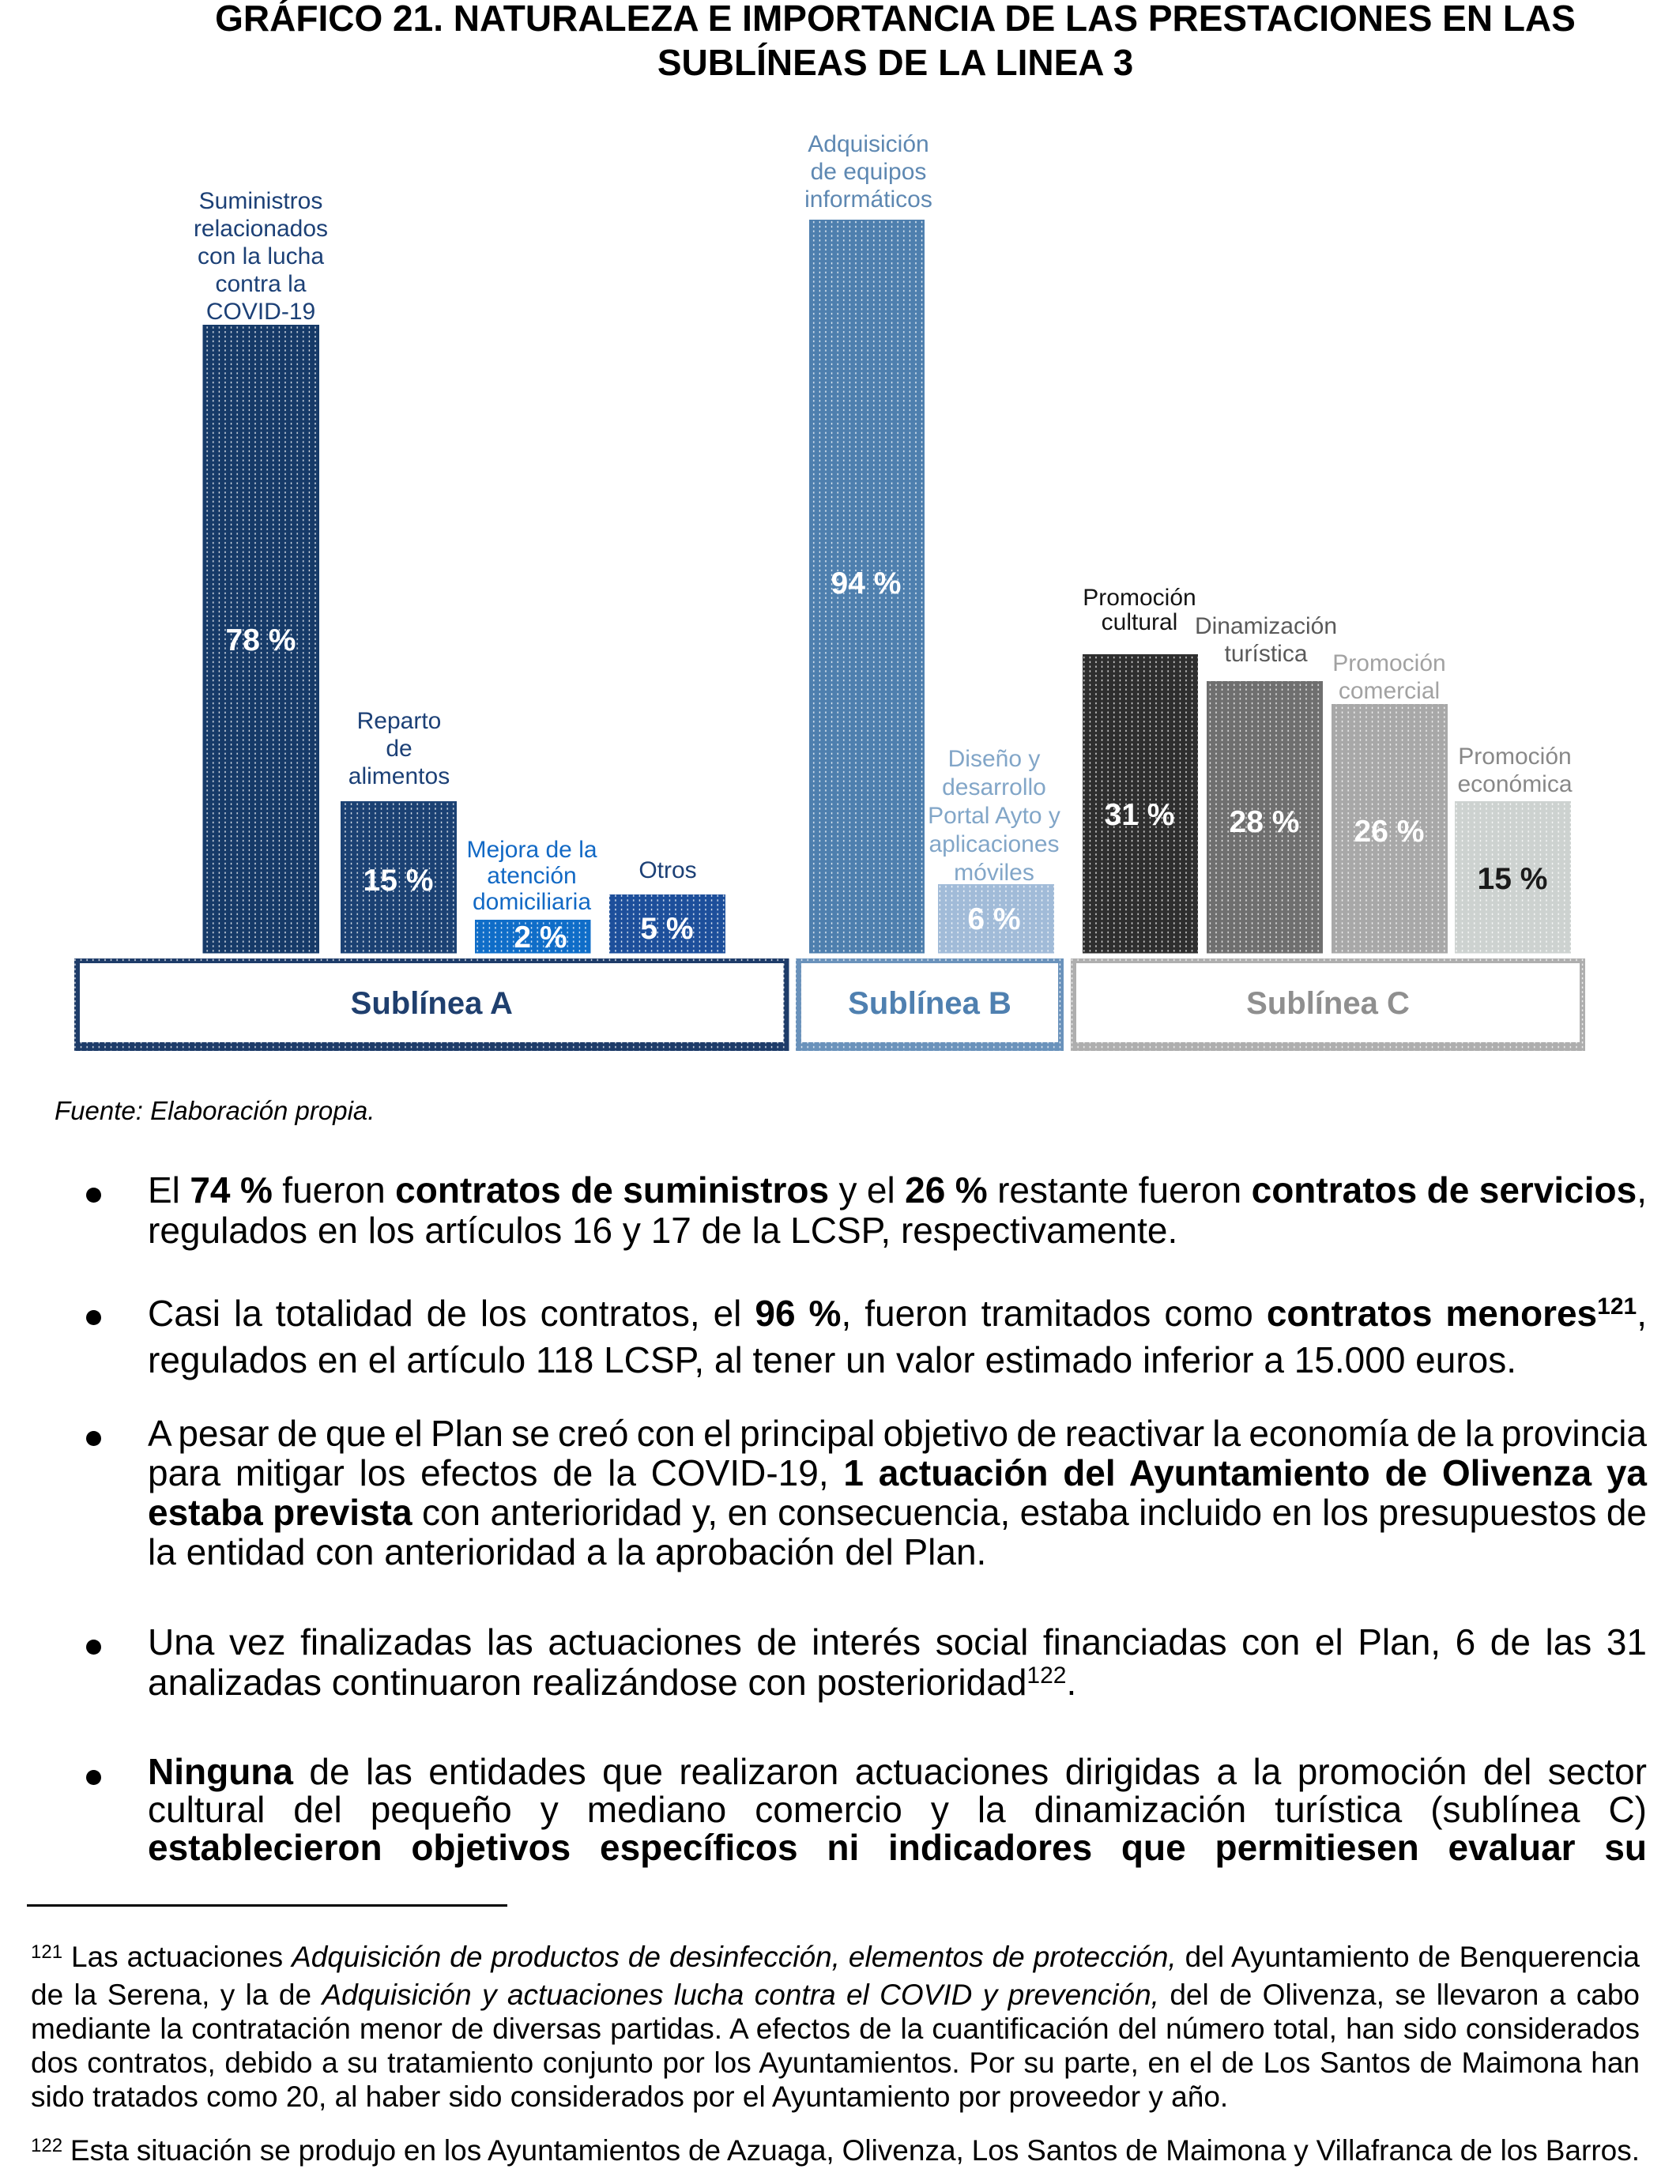 Image resolution: width=1680 pixels, height=2184 pixels. I want to click on svg-text: domiciliaria, so click(532, 902).